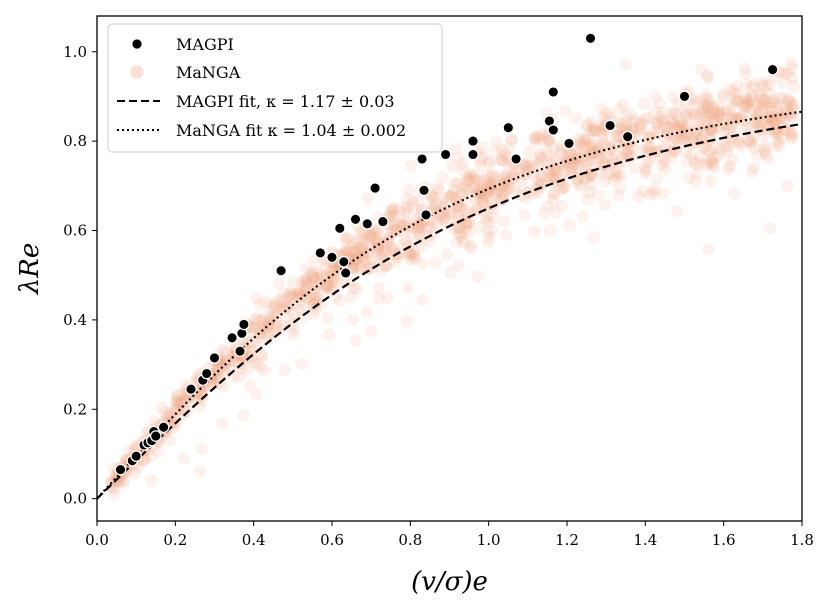 The image size is (831, 610). What do you see at coordinates (449, 582) in the screenshot?
I see `x-axis-label-main: (v/σ)e` at bounding box center [449, 582].